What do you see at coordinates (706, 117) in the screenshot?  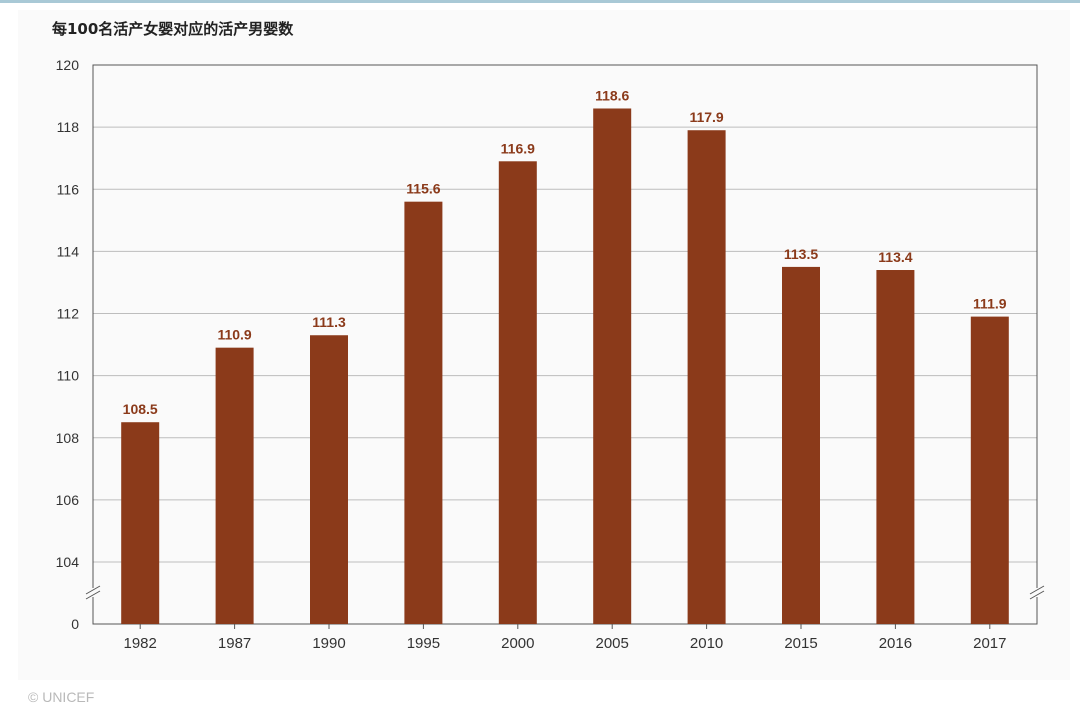 I see `bar-value-label: 117.9` at bounding box center [706, 117].